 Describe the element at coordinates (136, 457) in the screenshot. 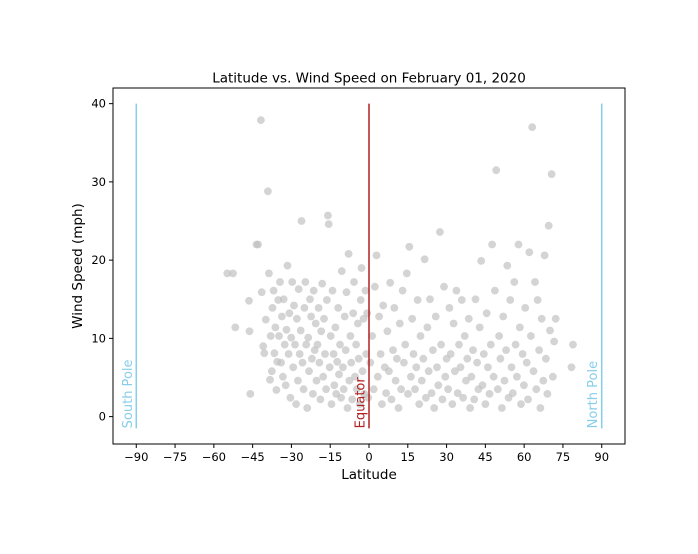

I see `x-tick-label: −90` at that location.